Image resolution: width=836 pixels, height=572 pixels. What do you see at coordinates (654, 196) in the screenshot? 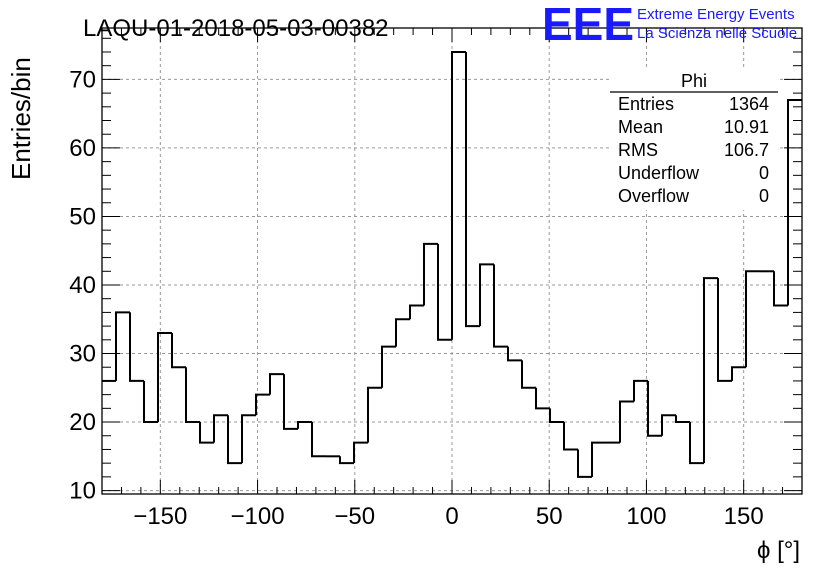
I see `stats-label: Overflow` at bounding box center [654, 196].